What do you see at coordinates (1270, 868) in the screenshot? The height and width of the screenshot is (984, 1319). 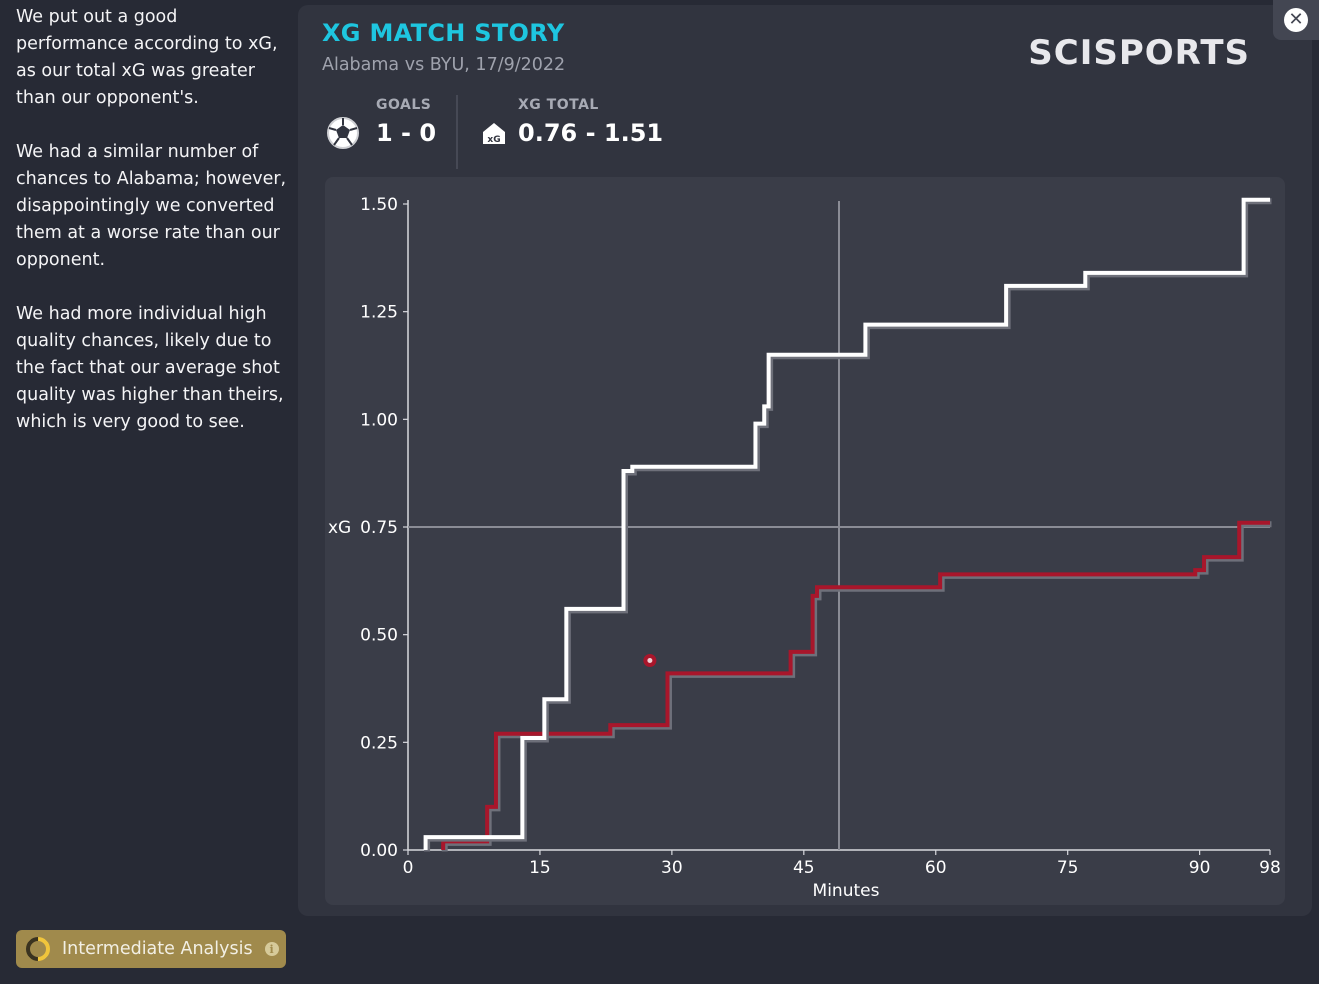 I see `x-tick-label: 98` at bounding box center [1270, 868].